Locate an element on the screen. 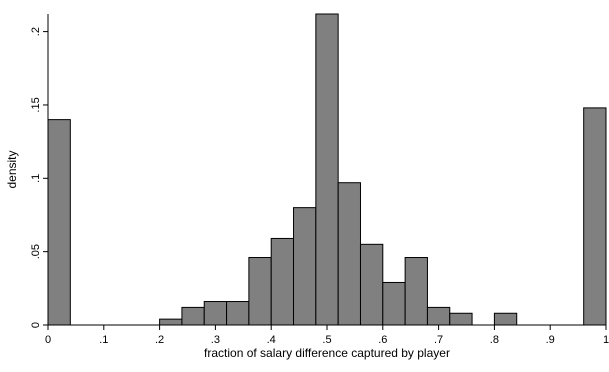 The image size is (609, 372). y-tick-label: 0 is located at coordinates (36, 325).